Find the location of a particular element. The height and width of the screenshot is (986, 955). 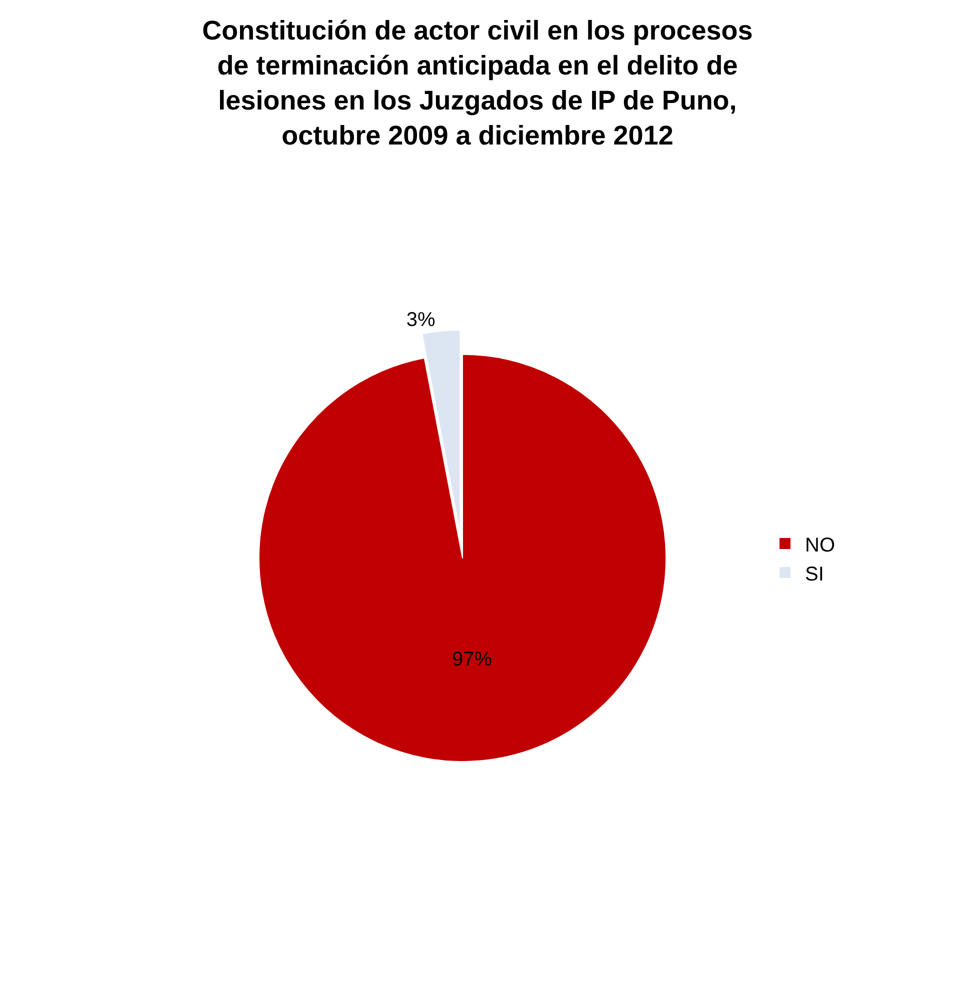

chart-title: Constitución de actor civil en los procesos de terminación anticipada en el delito de lesiones en los Juzgados de IP de Puno, octubre 2009 a diciembre 2012 is located at coordinates (477, 83).